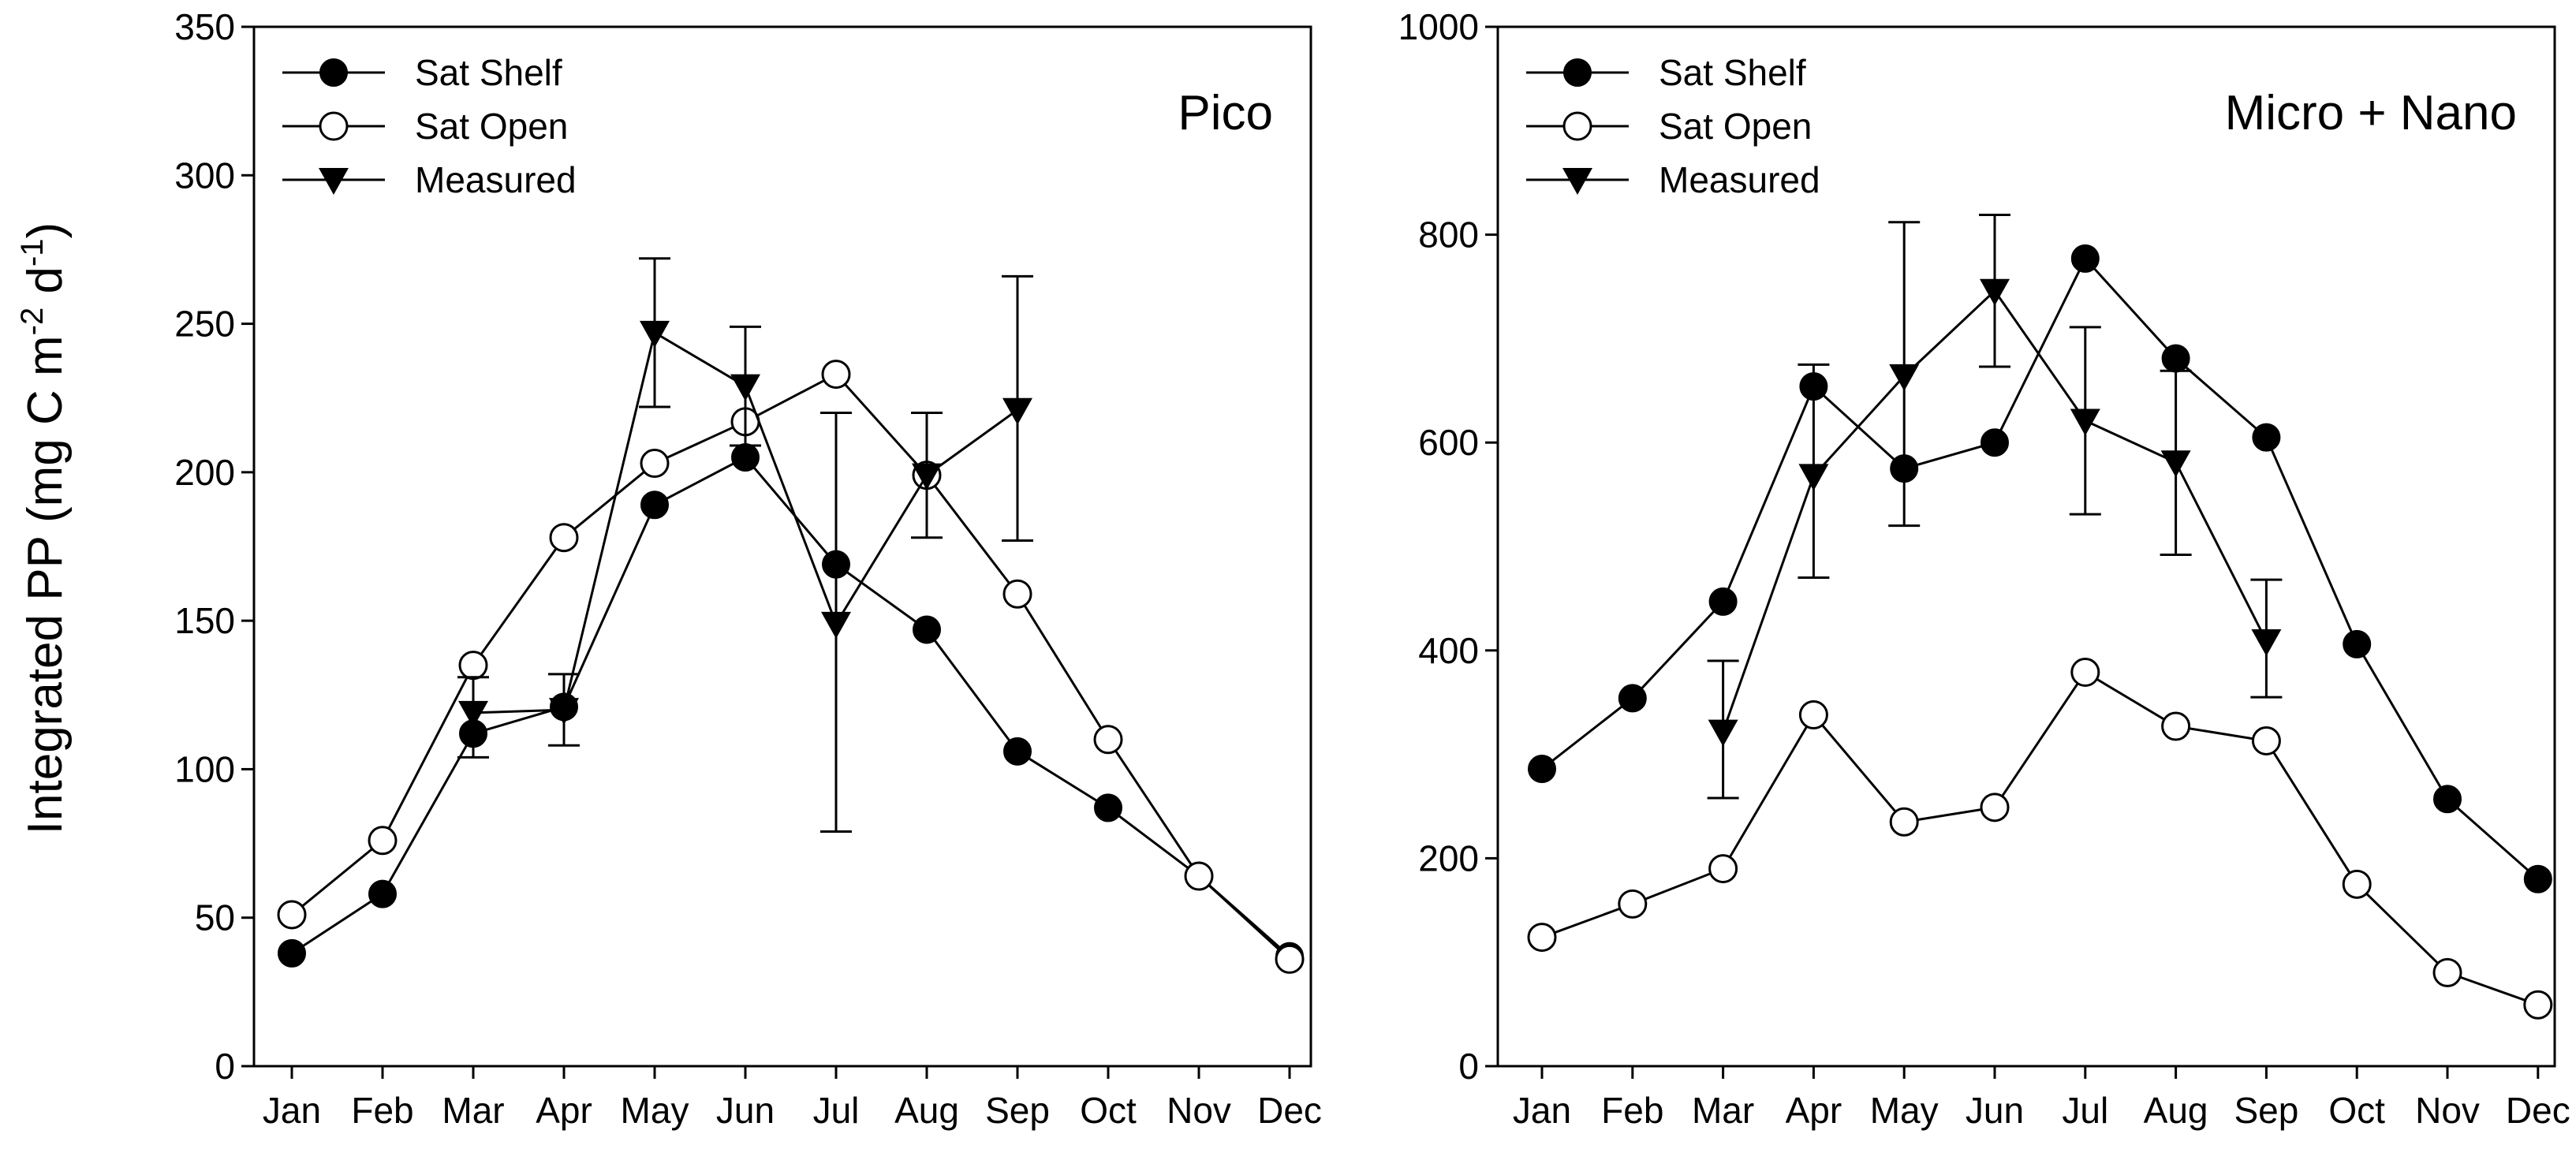 Image resolution: width=2576 pixels, height=1160 pixels. I want to click on series-sat-open, so click(2040, 838).